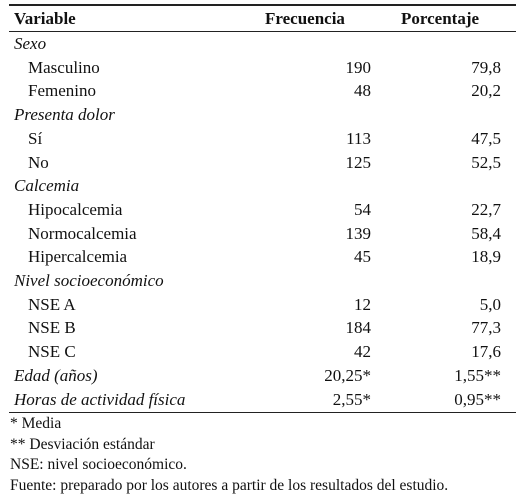 The image size is (525, 497). Describe the element at coordinates (362, 352) in the screenshot. I see `frequency: 42` at that location.